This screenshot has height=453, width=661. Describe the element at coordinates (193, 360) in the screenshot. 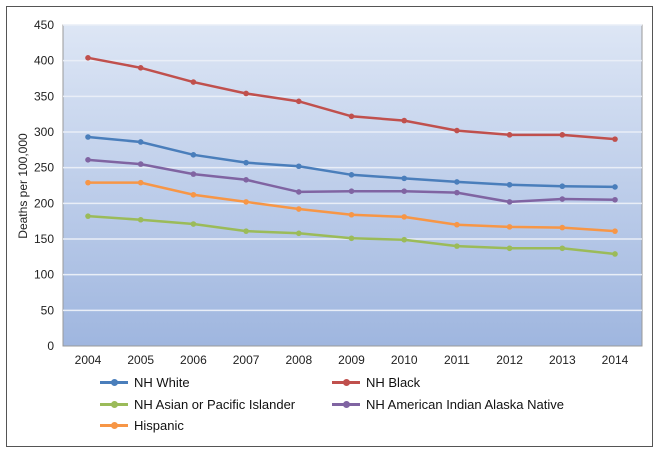

I see `x-tick-label: 2006` at that location.